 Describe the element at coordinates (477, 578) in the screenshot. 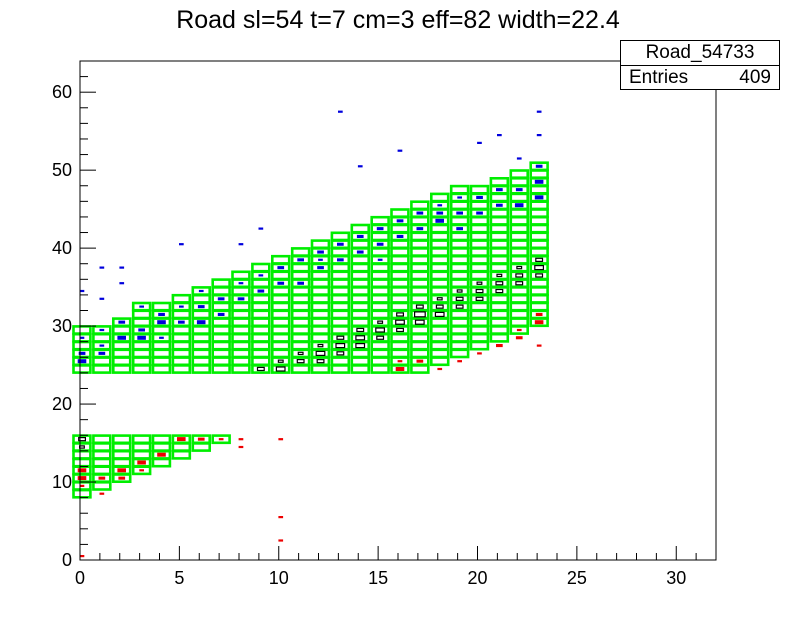

I see `x-tick-label: 20` at that location.